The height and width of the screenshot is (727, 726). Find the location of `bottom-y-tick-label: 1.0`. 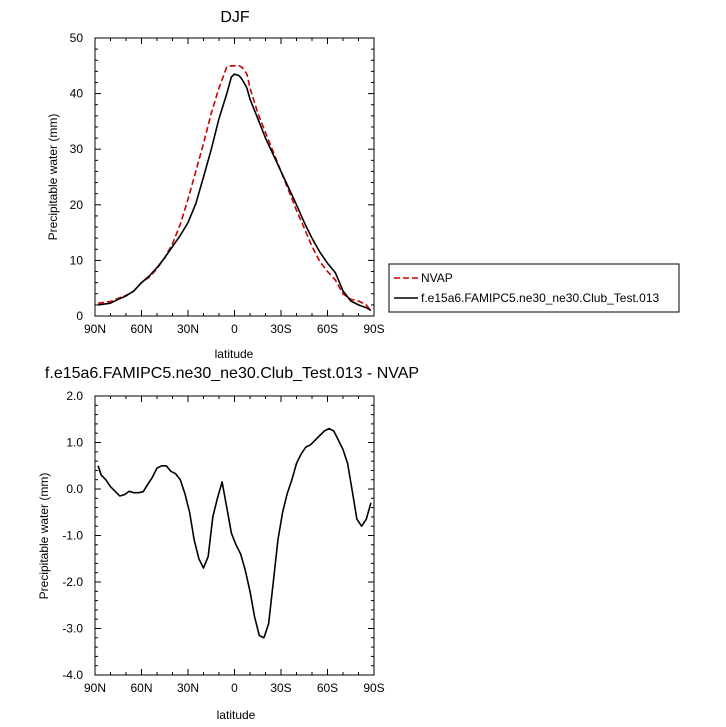

bottom-y-tick-label: 1.0 is located at coordinates (74, 443).